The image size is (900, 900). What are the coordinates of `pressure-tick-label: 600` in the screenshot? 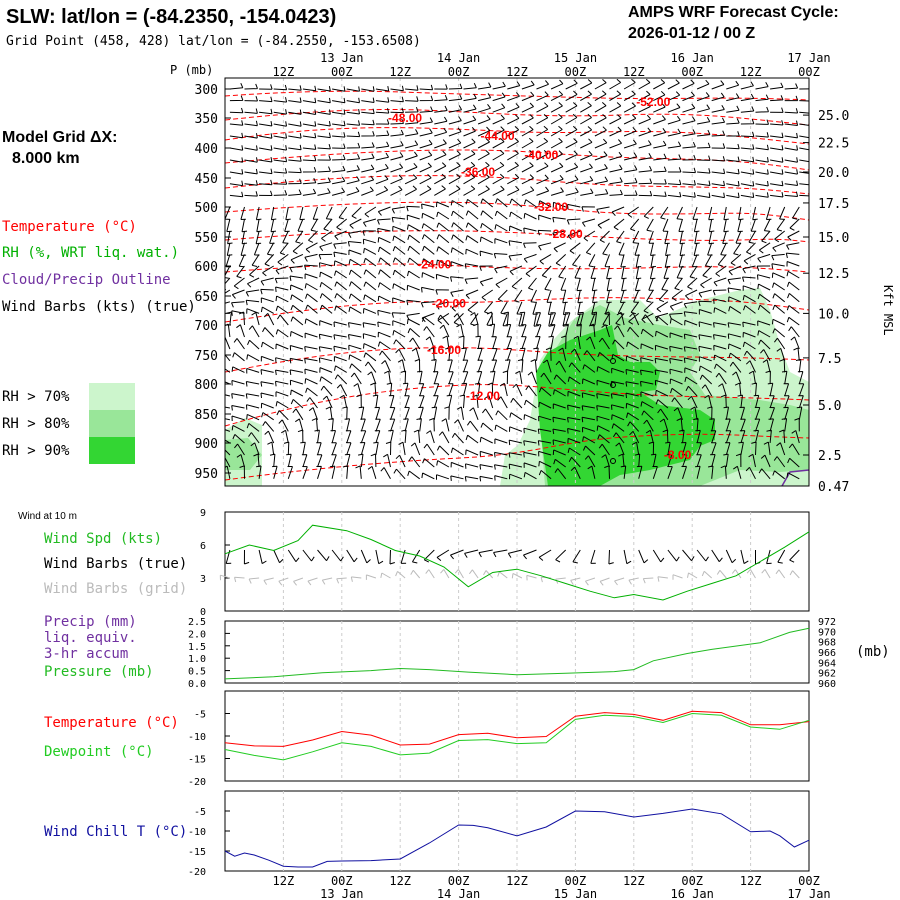 It's located at (206, 267).